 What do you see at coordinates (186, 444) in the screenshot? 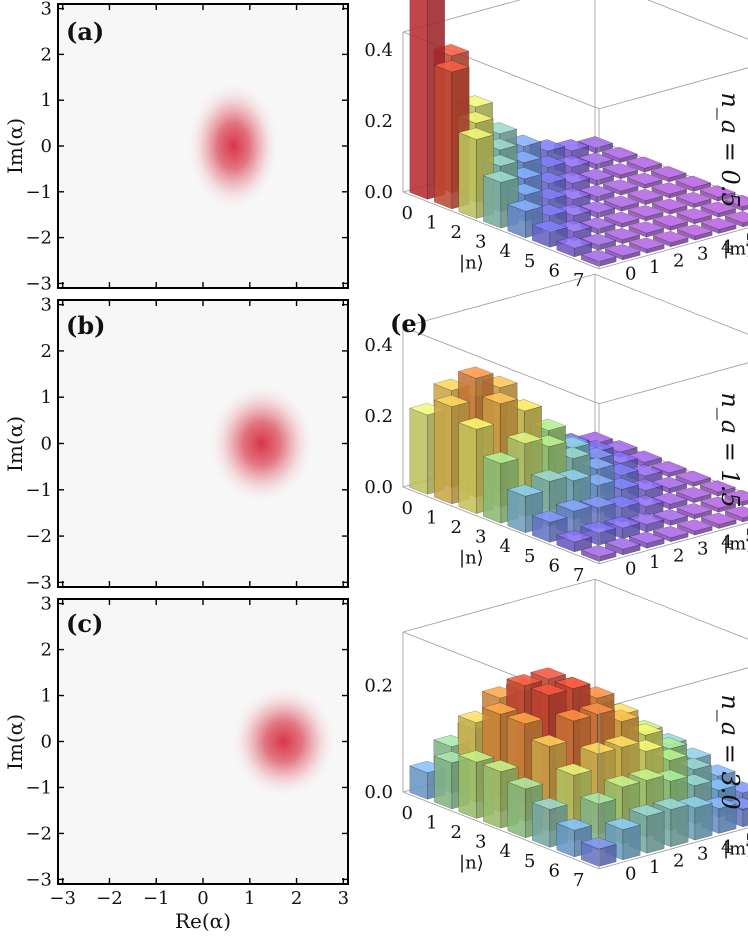
I see `y-ticks: −3 −2 −1 0 1 2 3` at bounding box center [186, 444].